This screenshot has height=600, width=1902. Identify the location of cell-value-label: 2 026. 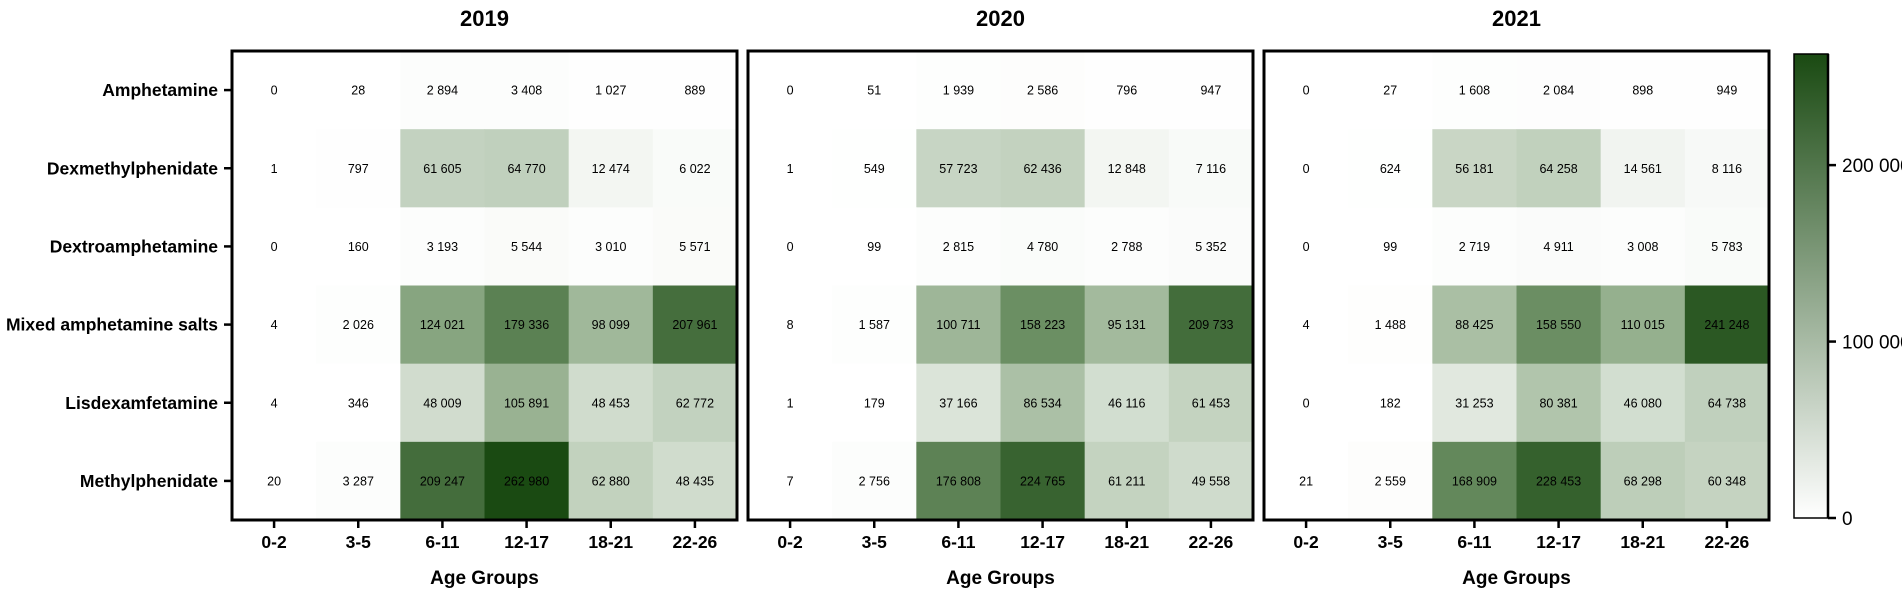
(358, 325).